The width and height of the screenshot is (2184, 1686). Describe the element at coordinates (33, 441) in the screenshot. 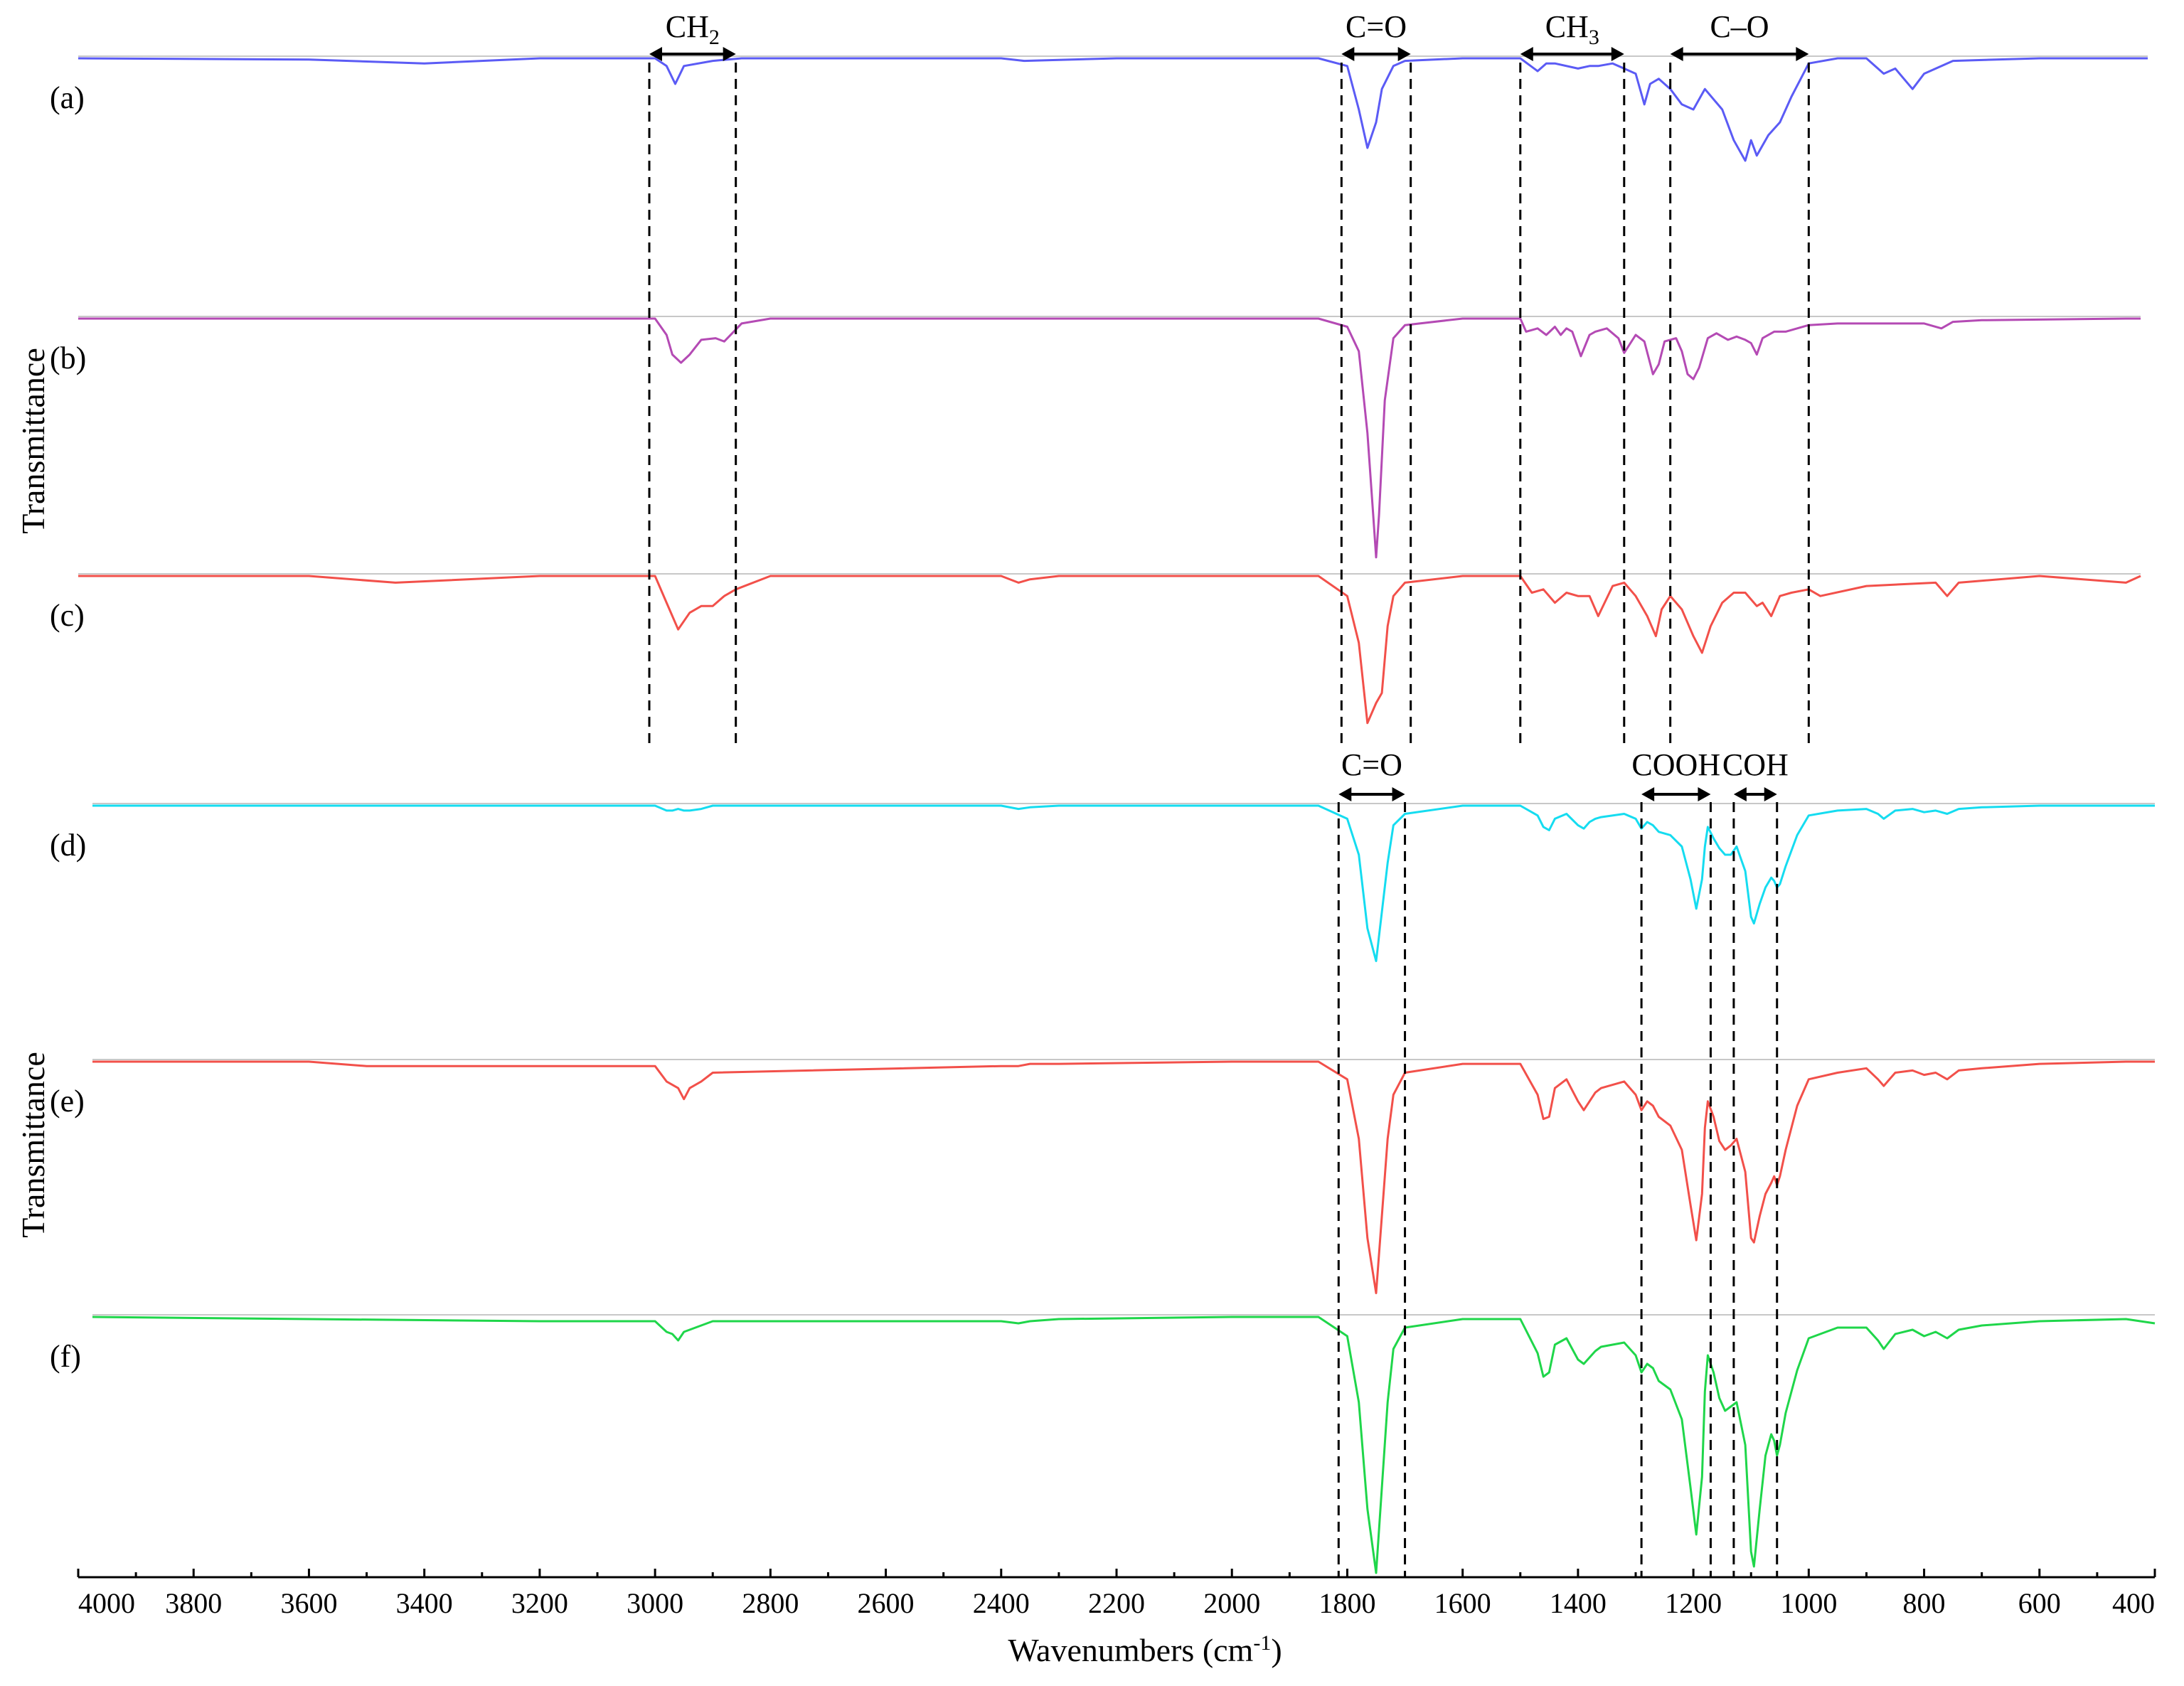

I see `y-axis-title-upper: Transmittance` at that location.